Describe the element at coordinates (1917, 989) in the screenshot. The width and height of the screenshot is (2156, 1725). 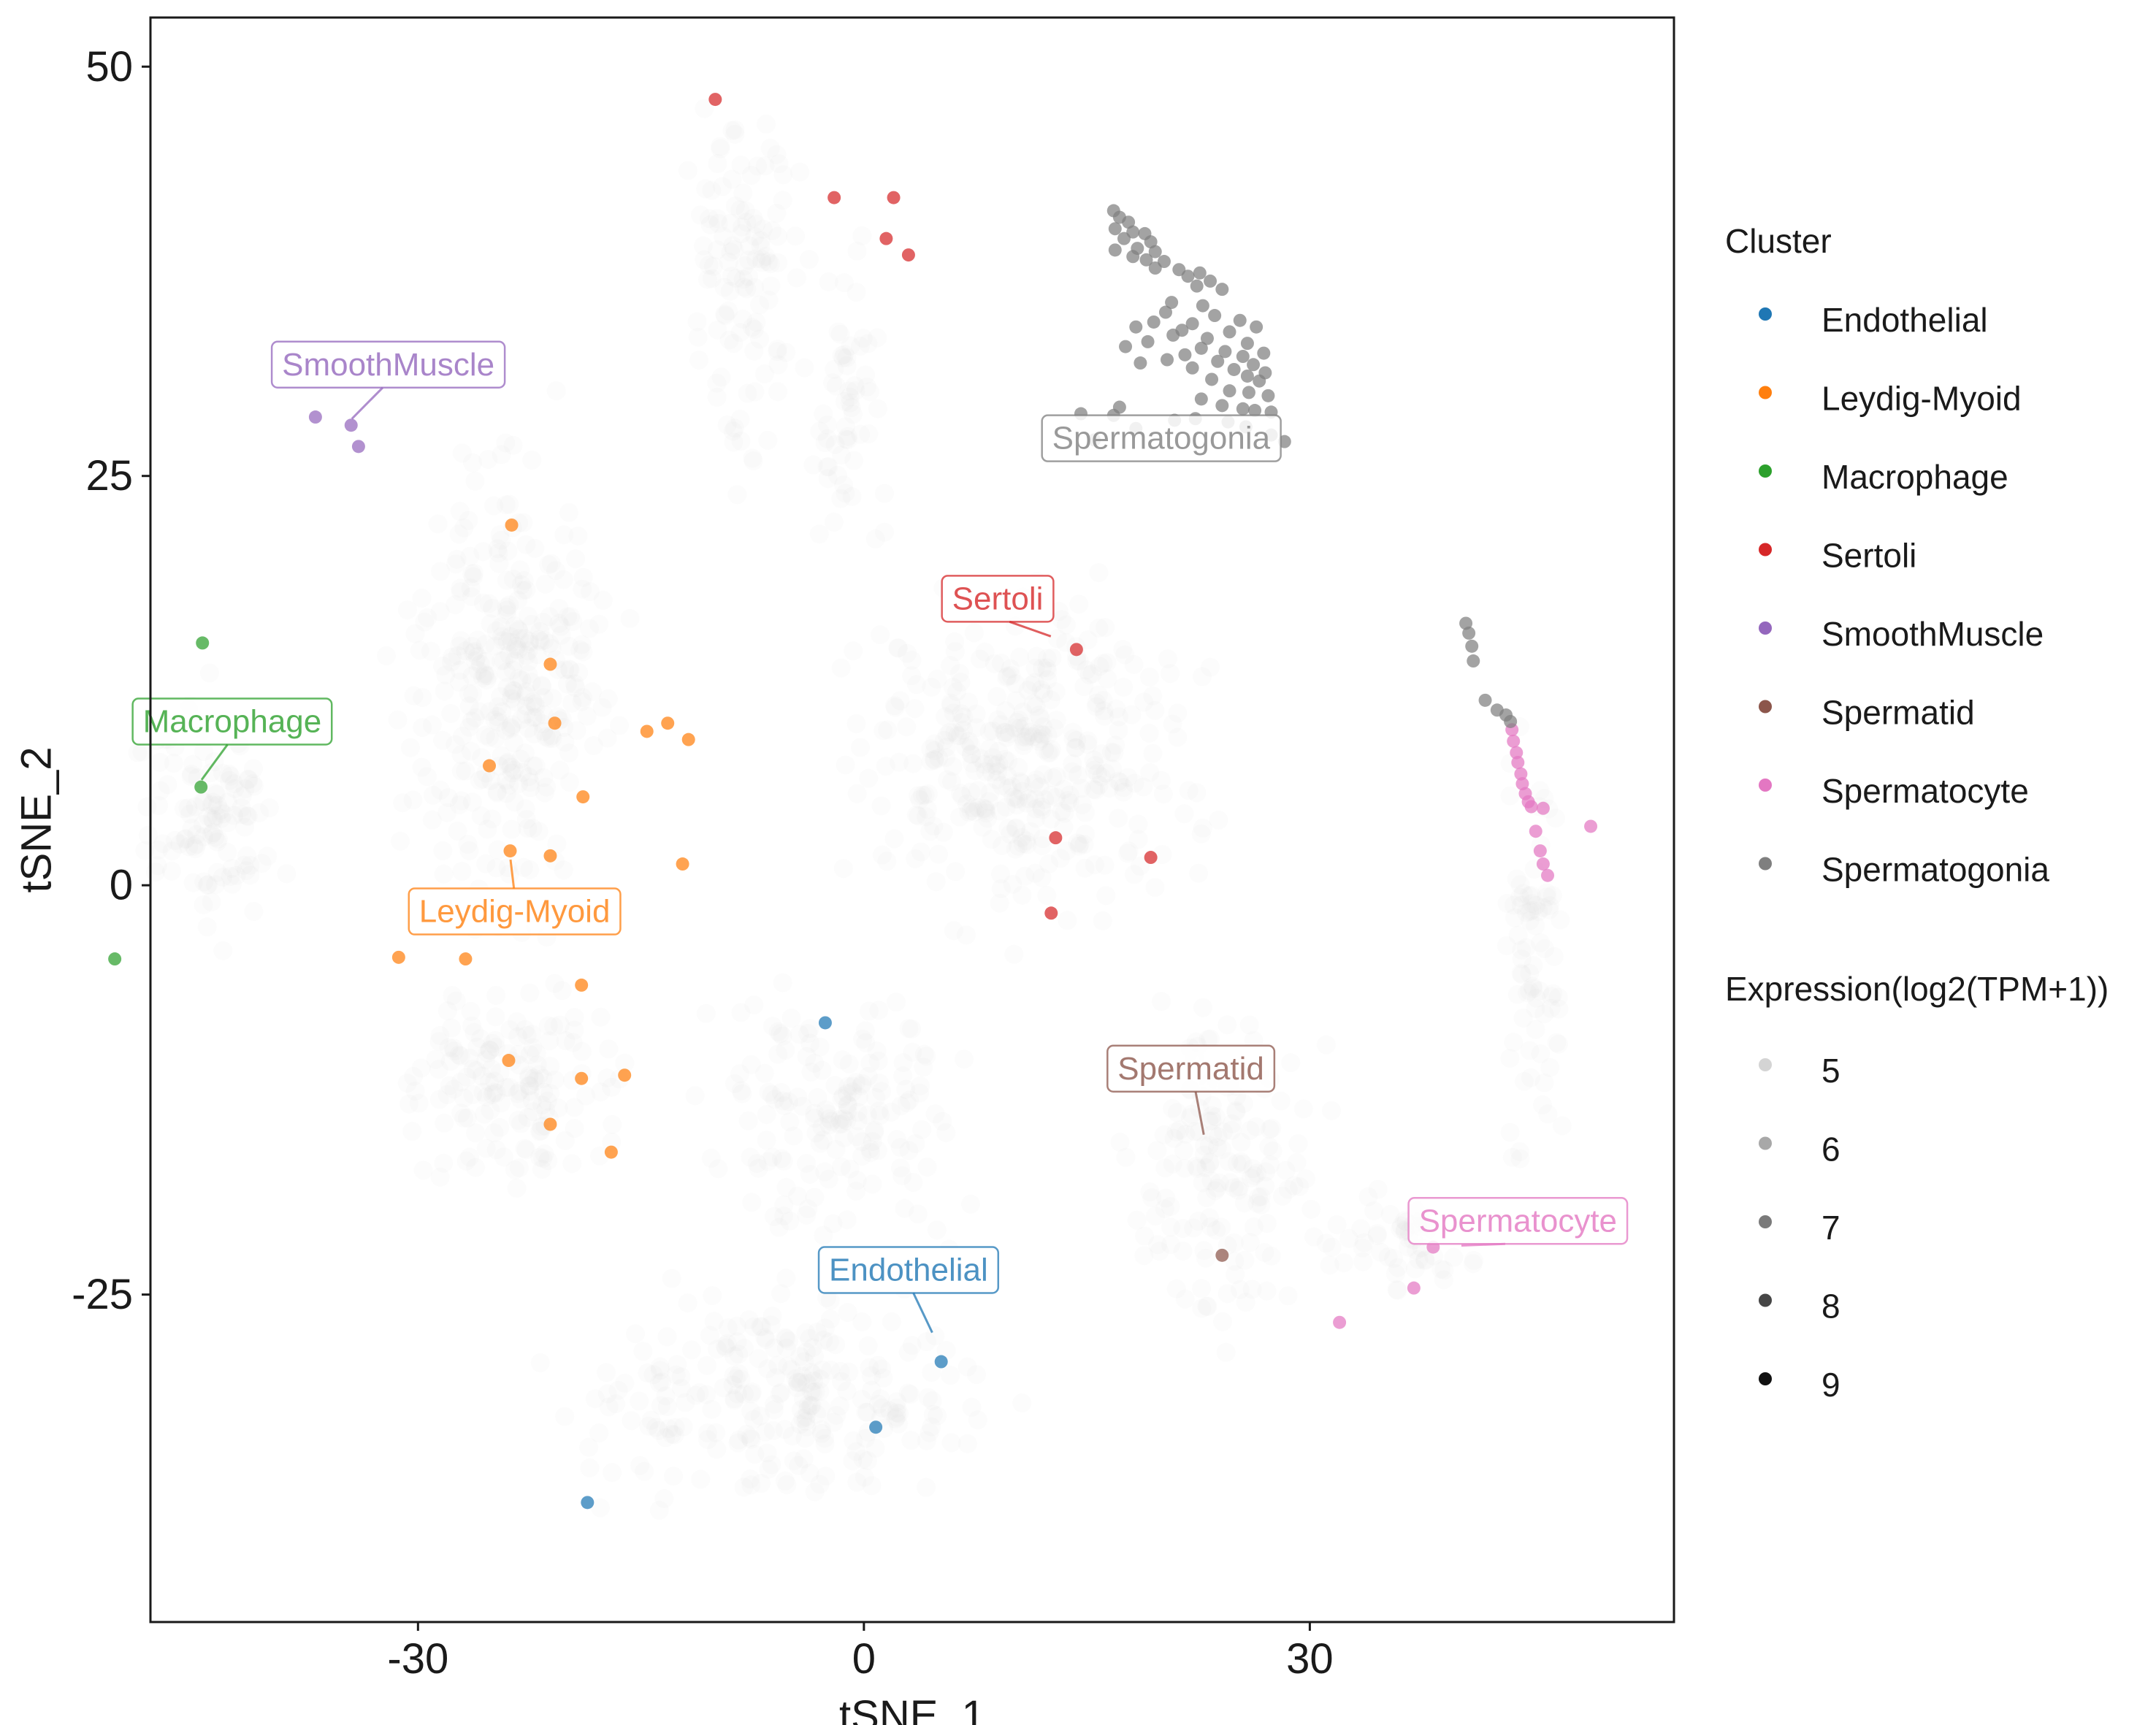
I see `expression-legend-title: Expression(log2(TPM+1))` at that location.